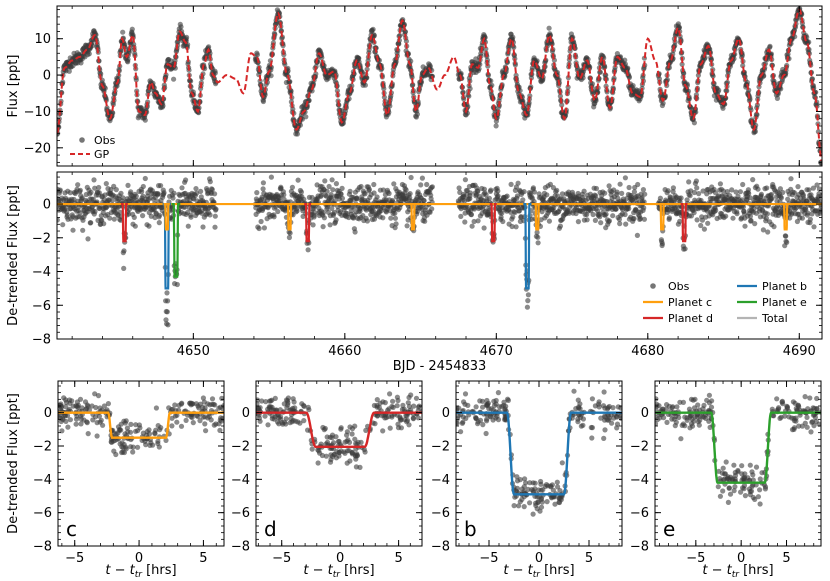 The width and height of the screenshot is (830, 581). What do you see at coordinates (527, 246) in the screenshot?
I see `transit-model-b` at bounding box center [527, 246].